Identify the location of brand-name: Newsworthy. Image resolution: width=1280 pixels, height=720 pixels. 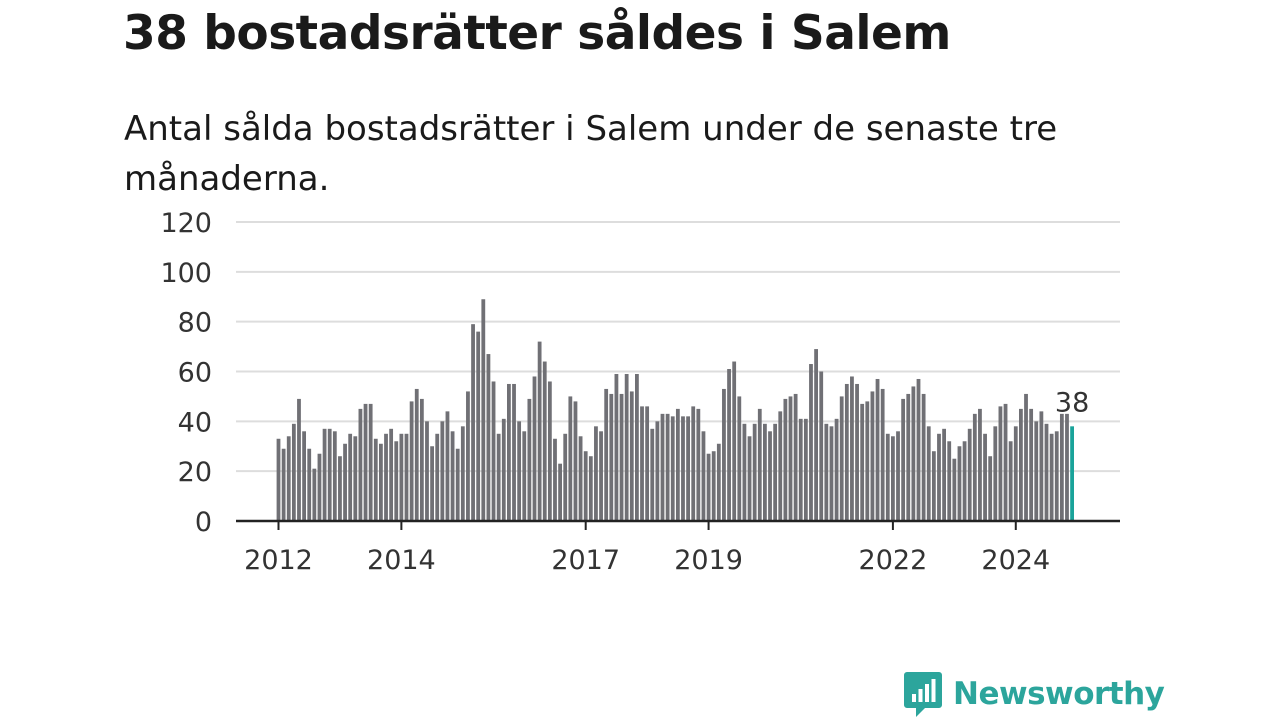
(1059, 694).